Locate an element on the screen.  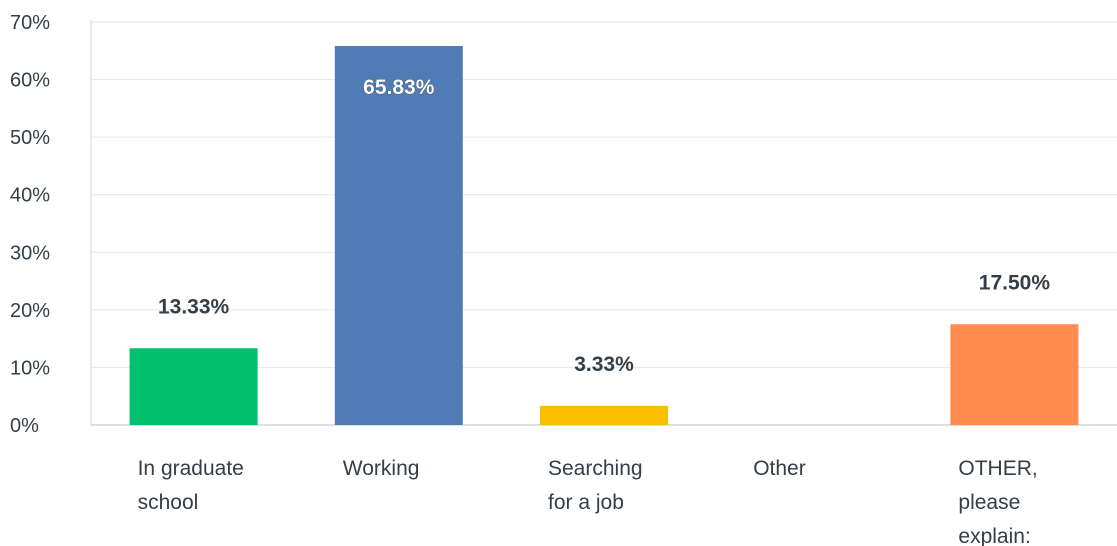
y-axis: 0% 10% 20% 30% 40% 50% 60% 70% is located at coordinates (30, 224).